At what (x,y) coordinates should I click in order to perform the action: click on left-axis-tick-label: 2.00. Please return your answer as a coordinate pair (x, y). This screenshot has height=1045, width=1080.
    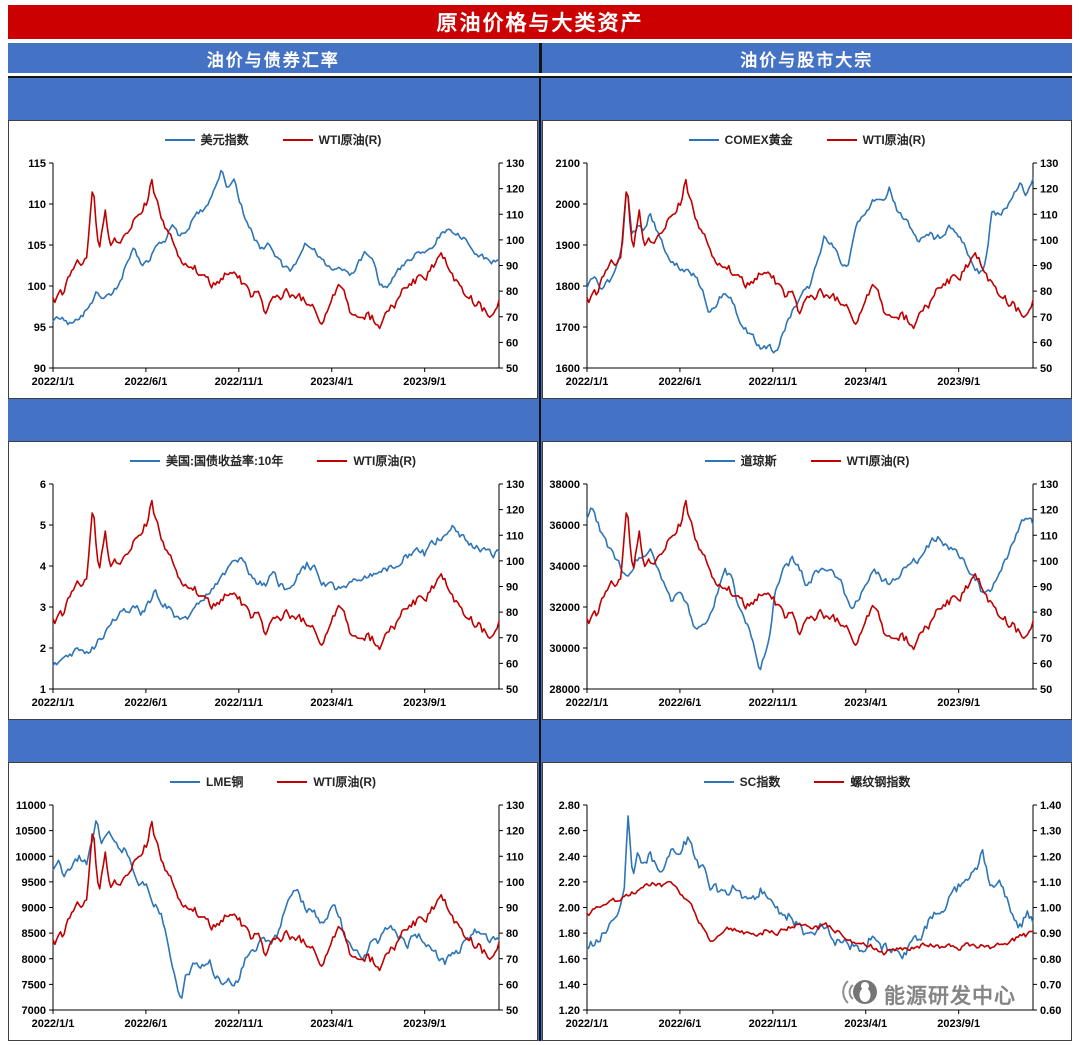
    Looking at the image, I should click on (569, 909).